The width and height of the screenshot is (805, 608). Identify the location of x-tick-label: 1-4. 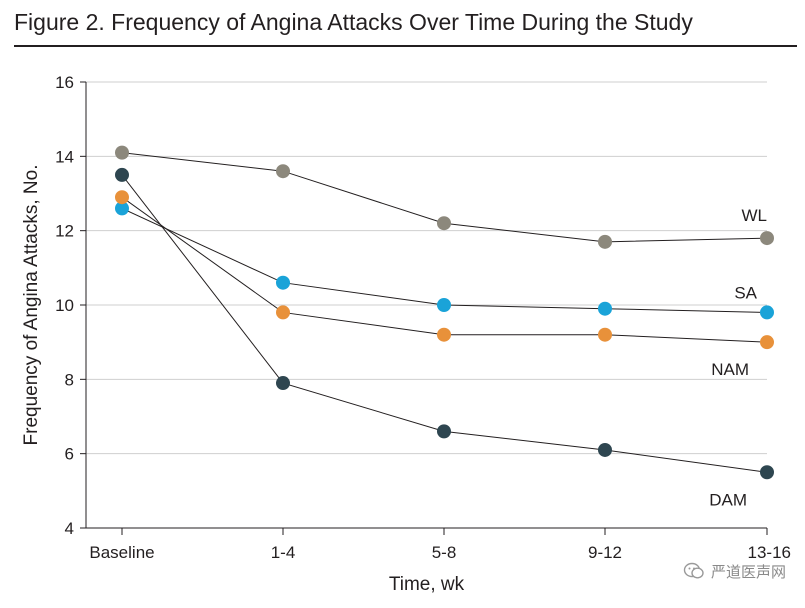
(283, 552).